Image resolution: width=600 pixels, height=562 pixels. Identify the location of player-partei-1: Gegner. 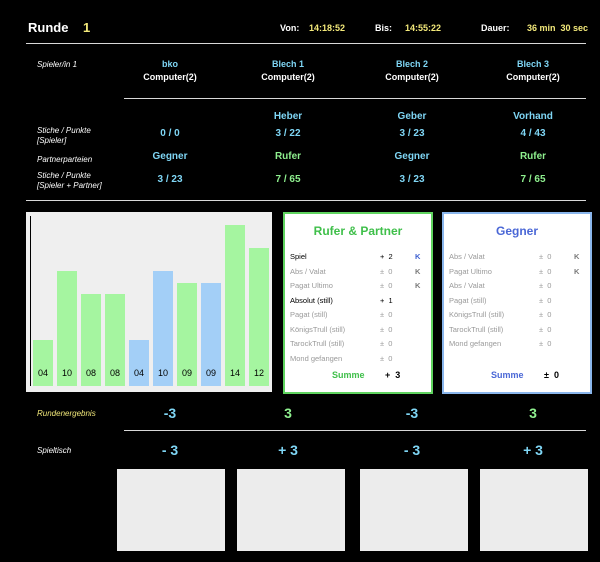
(170, 156).